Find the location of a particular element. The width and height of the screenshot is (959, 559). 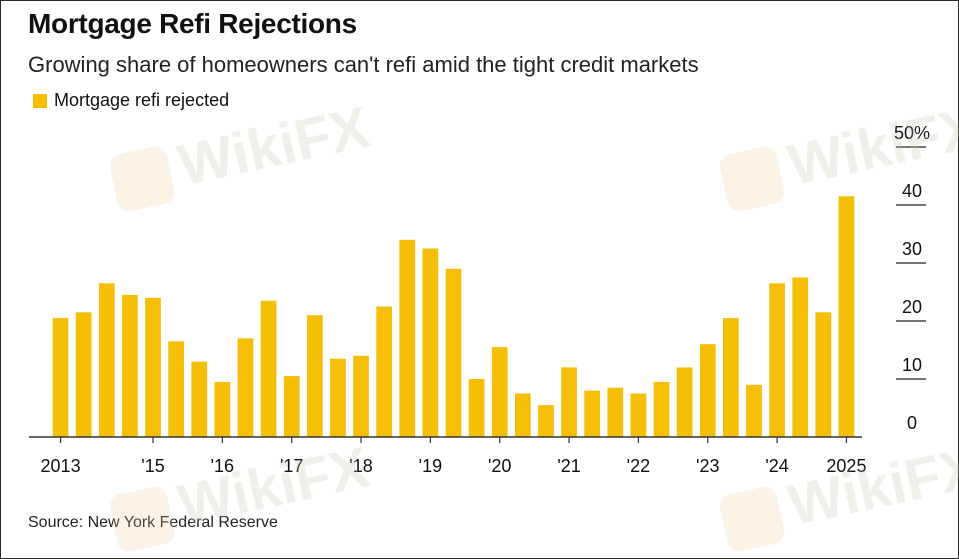

x-tick-label: '23 is located at coordinates (707, 466).